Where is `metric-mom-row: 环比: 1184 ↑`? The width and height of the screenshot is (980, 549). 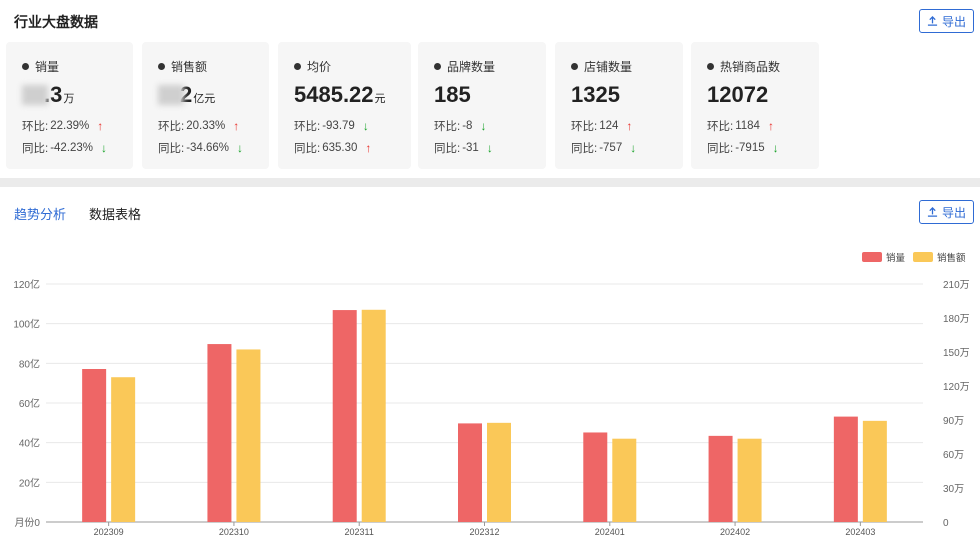 metric-mom-row: 环比: 1184 ↑ is located at coordinates (740, 126).